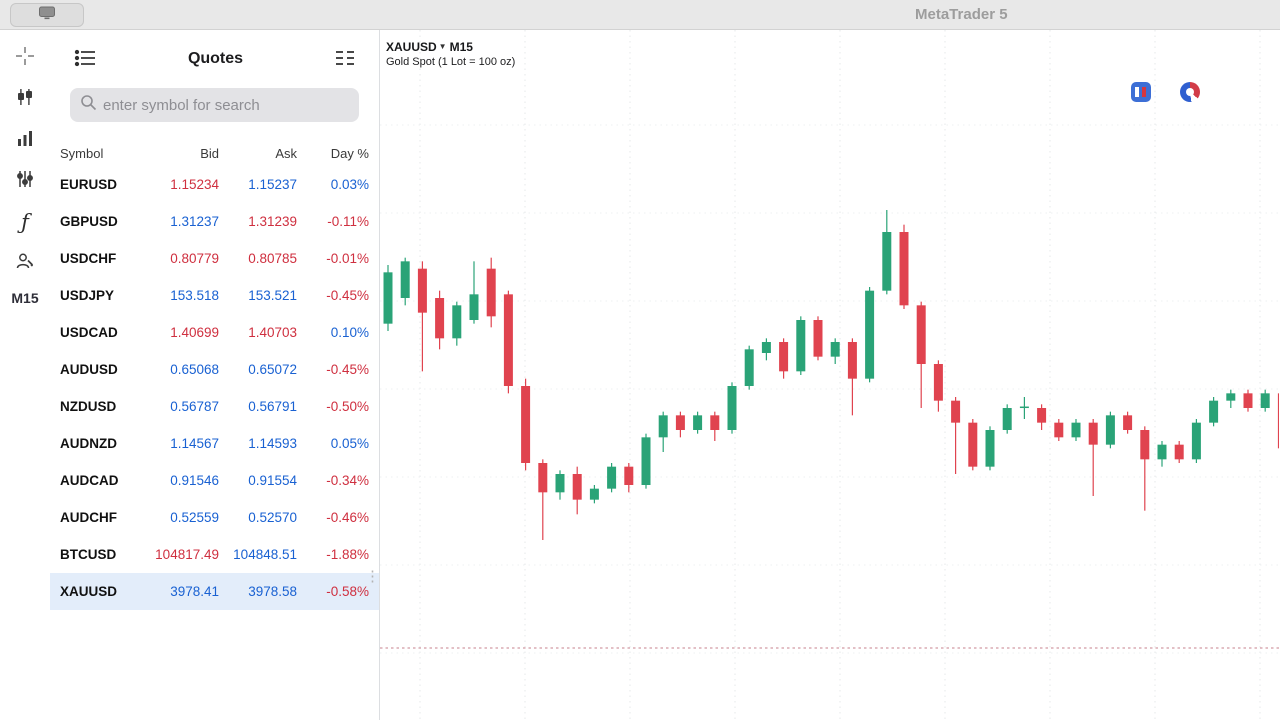 The height and width of the screenshot is (720, 1280). Describe the element at coordinates (25, 298) in the screenshot. I see `timeframe-button: M15` at that location.